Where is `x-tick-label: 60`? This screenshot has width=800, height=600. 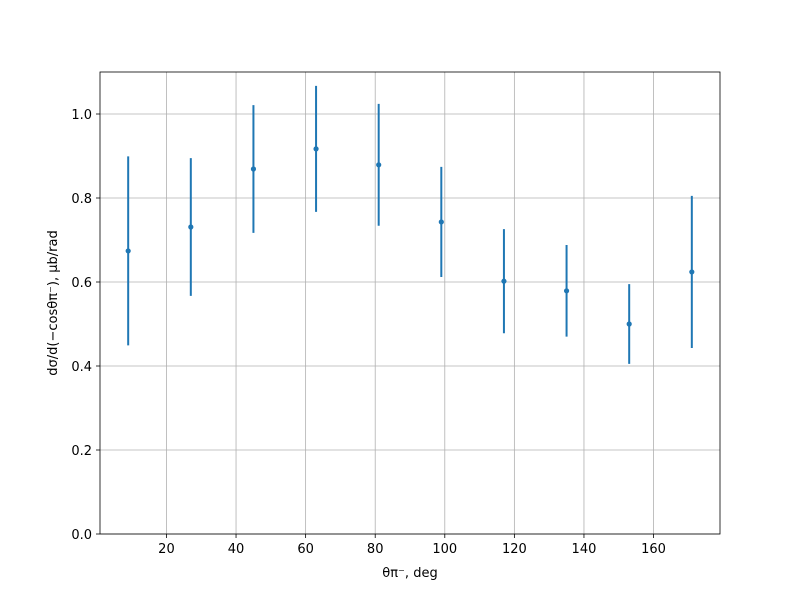 x-tick-label: 60 is located at coordinates (305, 549).